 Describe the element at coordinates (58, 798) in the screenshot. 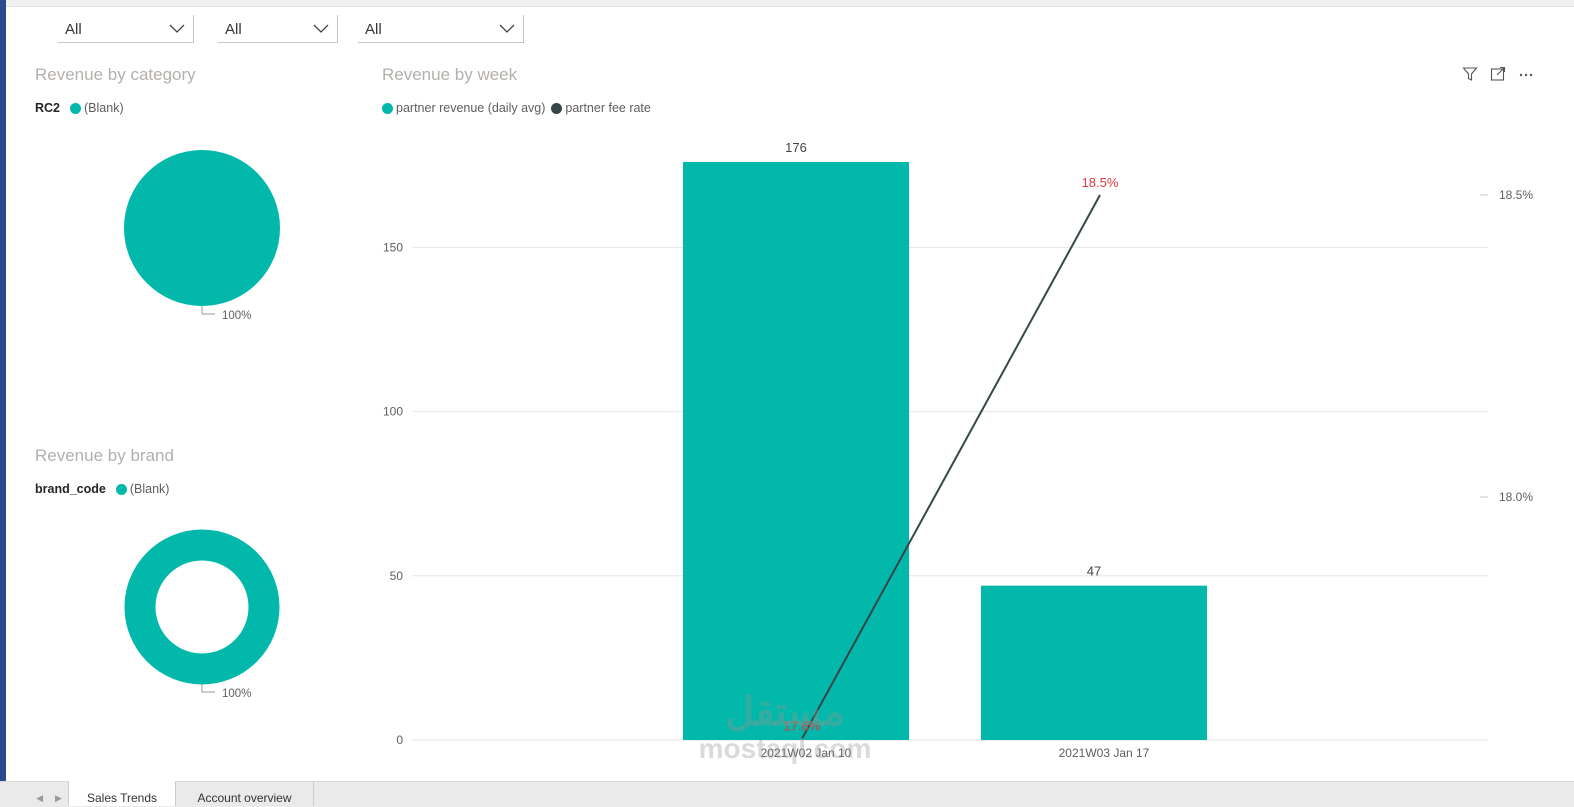

I see `chevron-right-icon: ▶` at that location.